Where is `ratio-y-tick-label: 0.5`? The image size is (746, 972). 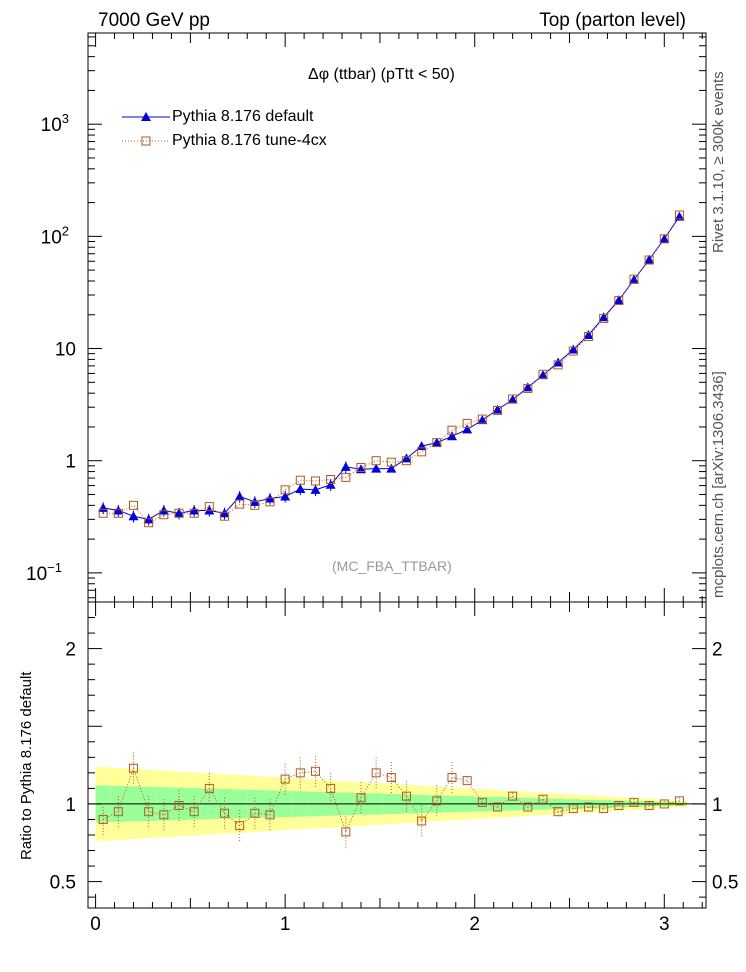 ratio-y-tick-label: 0.5 is located at coordinates (63, 883).